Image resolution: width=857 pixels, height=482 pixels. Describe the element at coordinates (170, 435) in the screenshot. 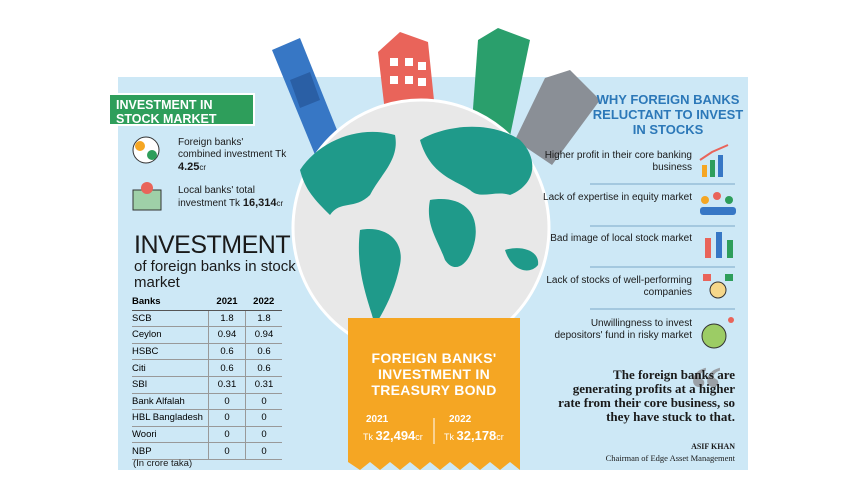

I see `bank-name: Woori` at that location.